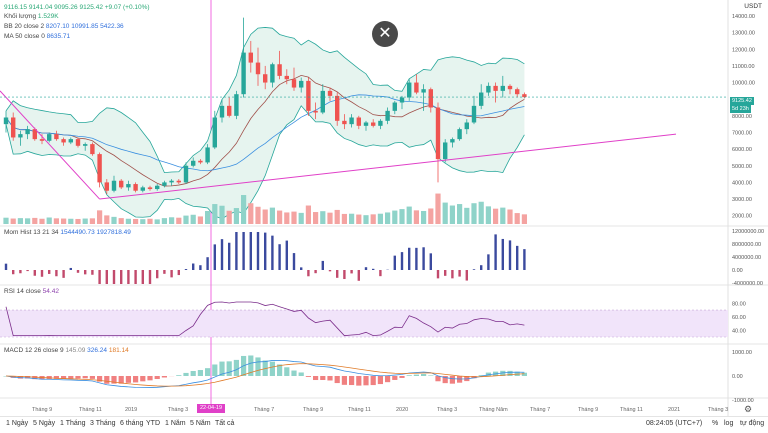  Describe the element at coordinates (131, 423) in the screenshot. I see `timeframe-6m: 6 tháng` at that location.